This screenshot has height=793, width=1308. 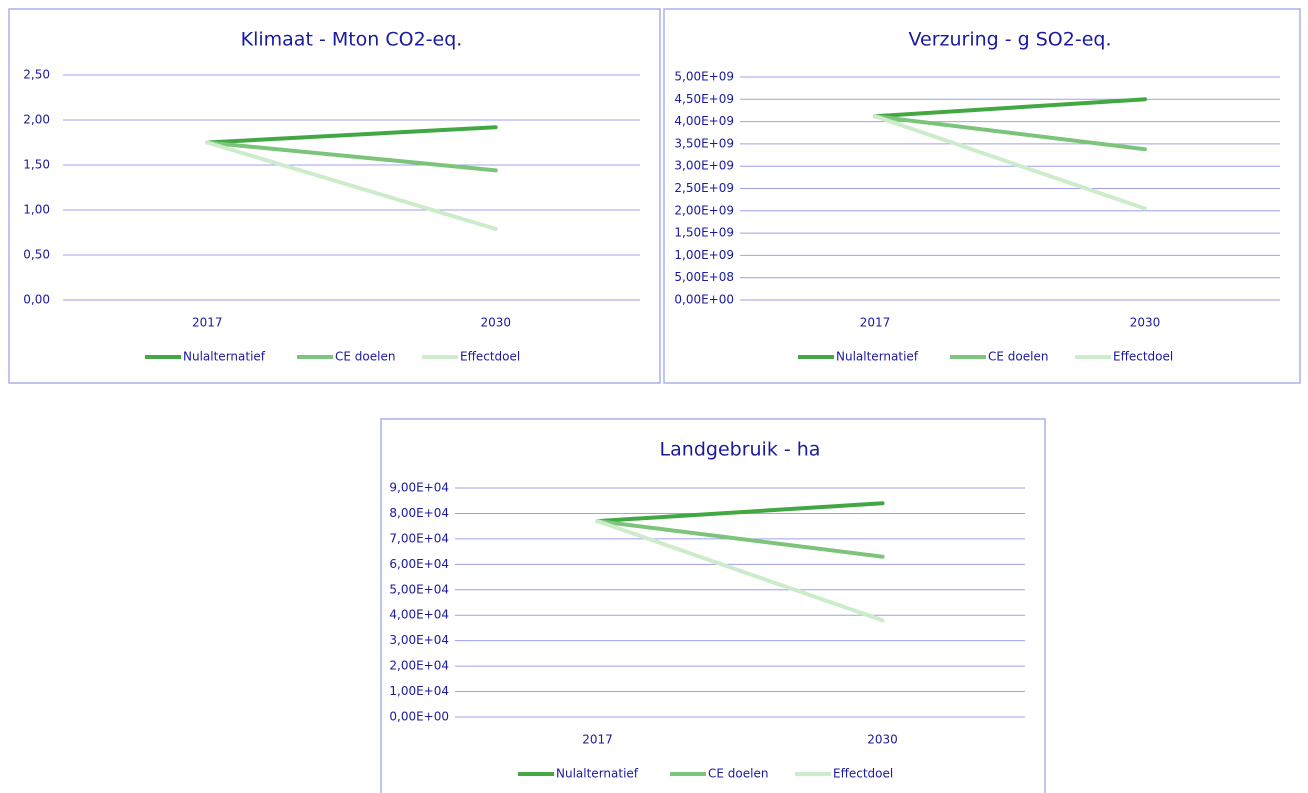 I want to click on y-tick-label: 4,00E+09, so click(x=704, y=121).